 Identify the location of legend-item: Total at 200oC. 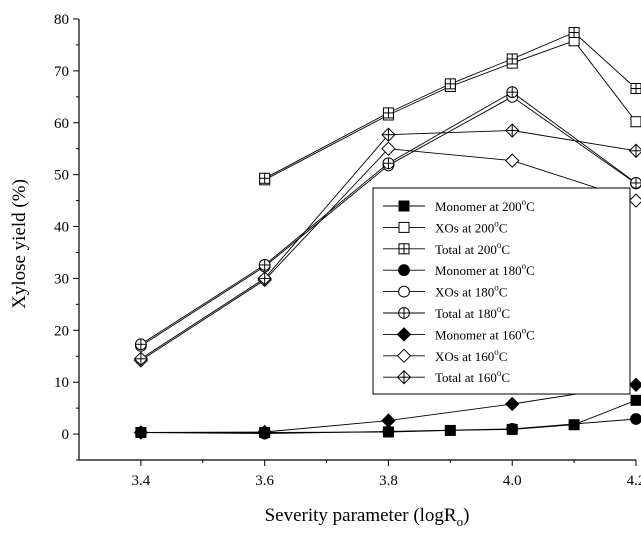
(446, 248).